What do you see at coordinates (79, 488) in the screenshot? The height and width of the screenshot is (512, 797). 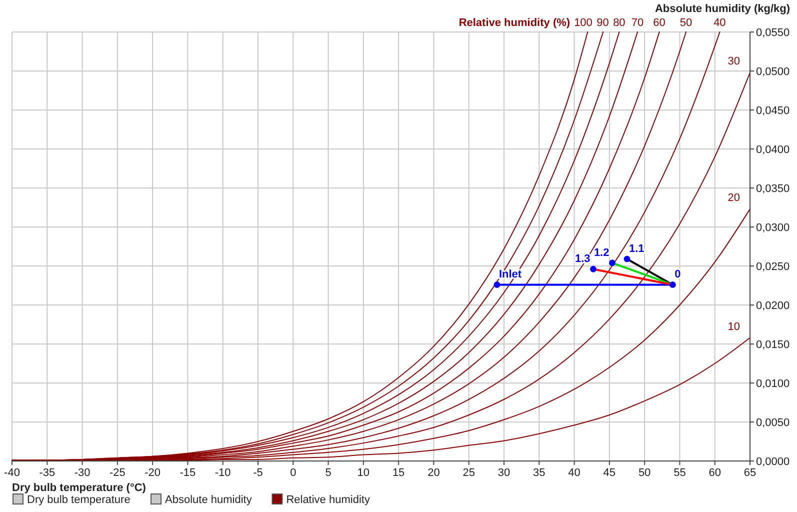 I see `x-axis-title: Dry bulb temperature (°C)` at bounding box center [79, 488].